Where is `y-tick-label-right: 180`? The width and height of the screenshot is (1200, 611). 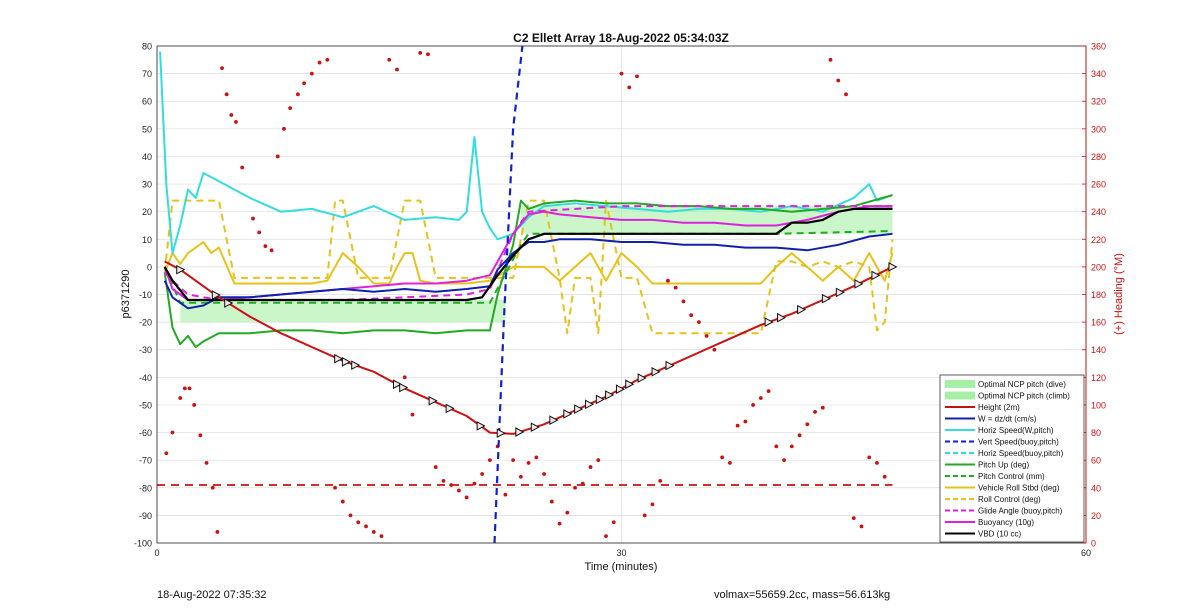
y-tick-label-right: 180 is located at coordinates (1098, 295).